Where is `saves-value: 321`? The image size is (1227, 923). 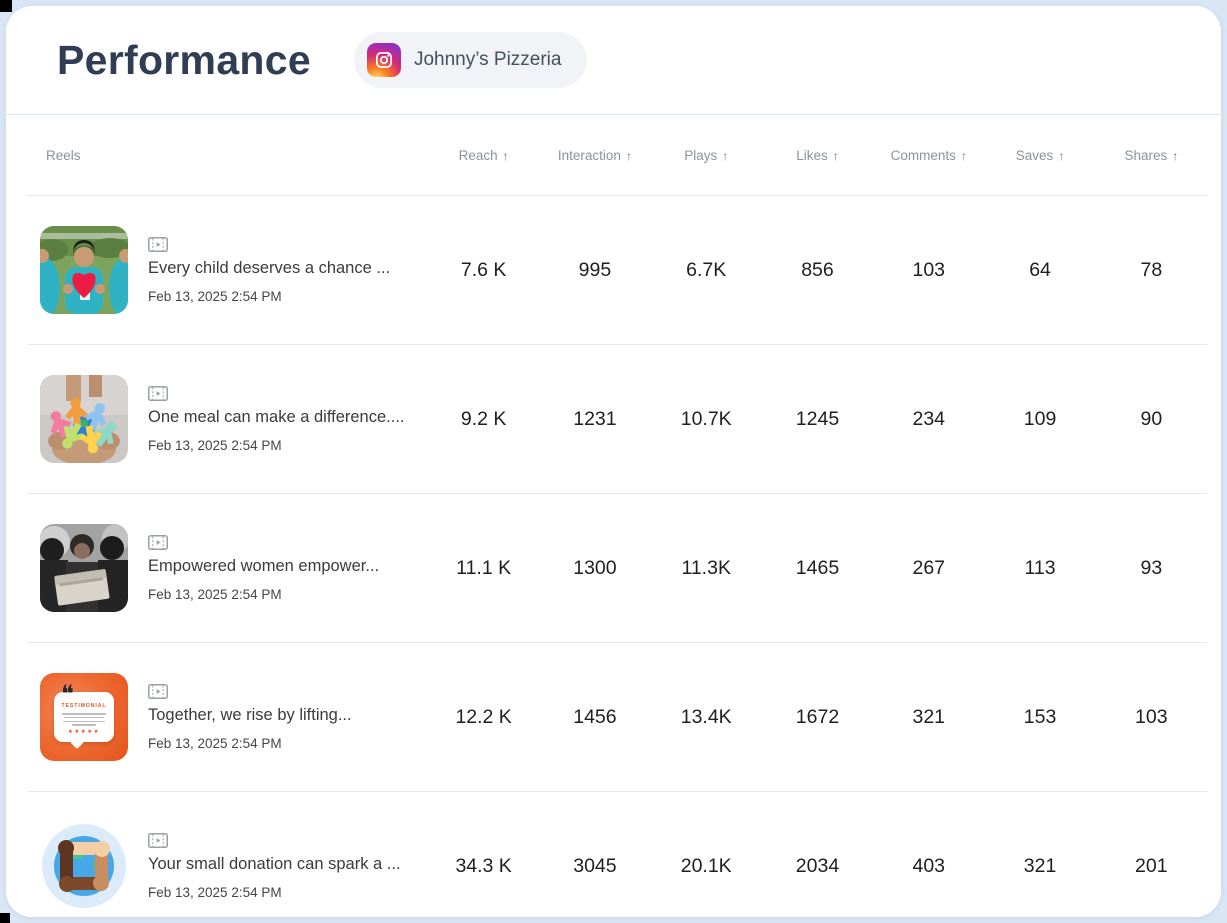
saves-value: 321 is located at coordinates (1040, 865).